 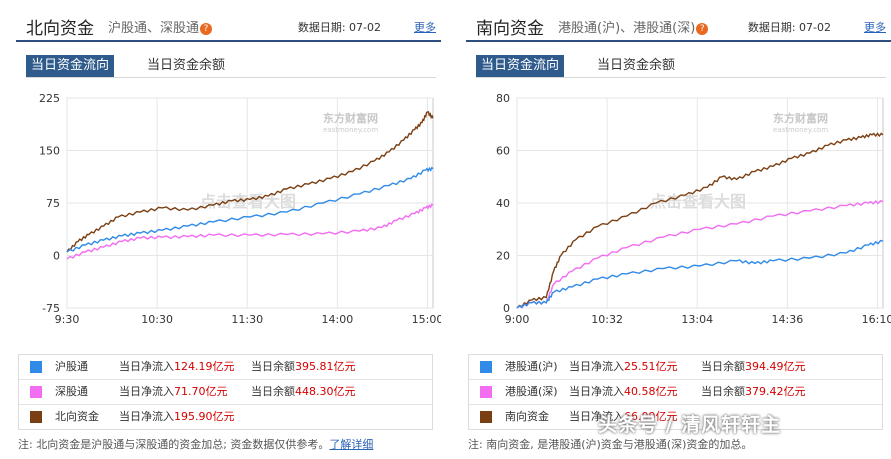 I want to click on x-tick-label: 16:10, so click(x=876, y=319).